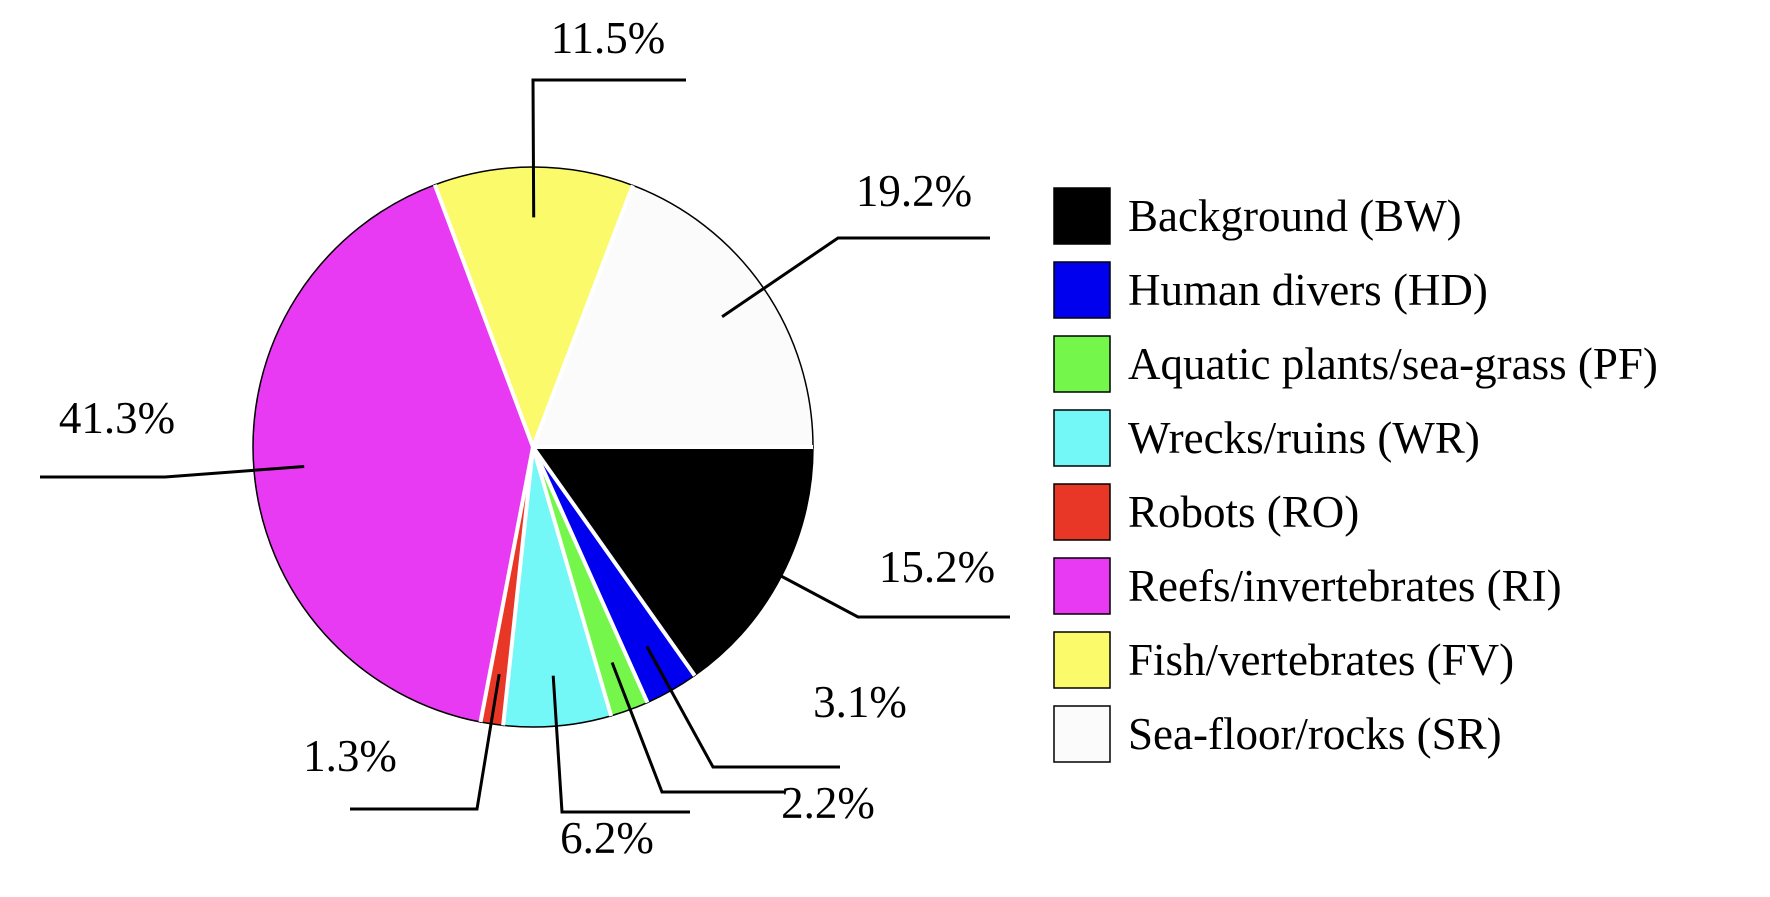  I want to click on leader-line-human-divers, so click(742, 707).